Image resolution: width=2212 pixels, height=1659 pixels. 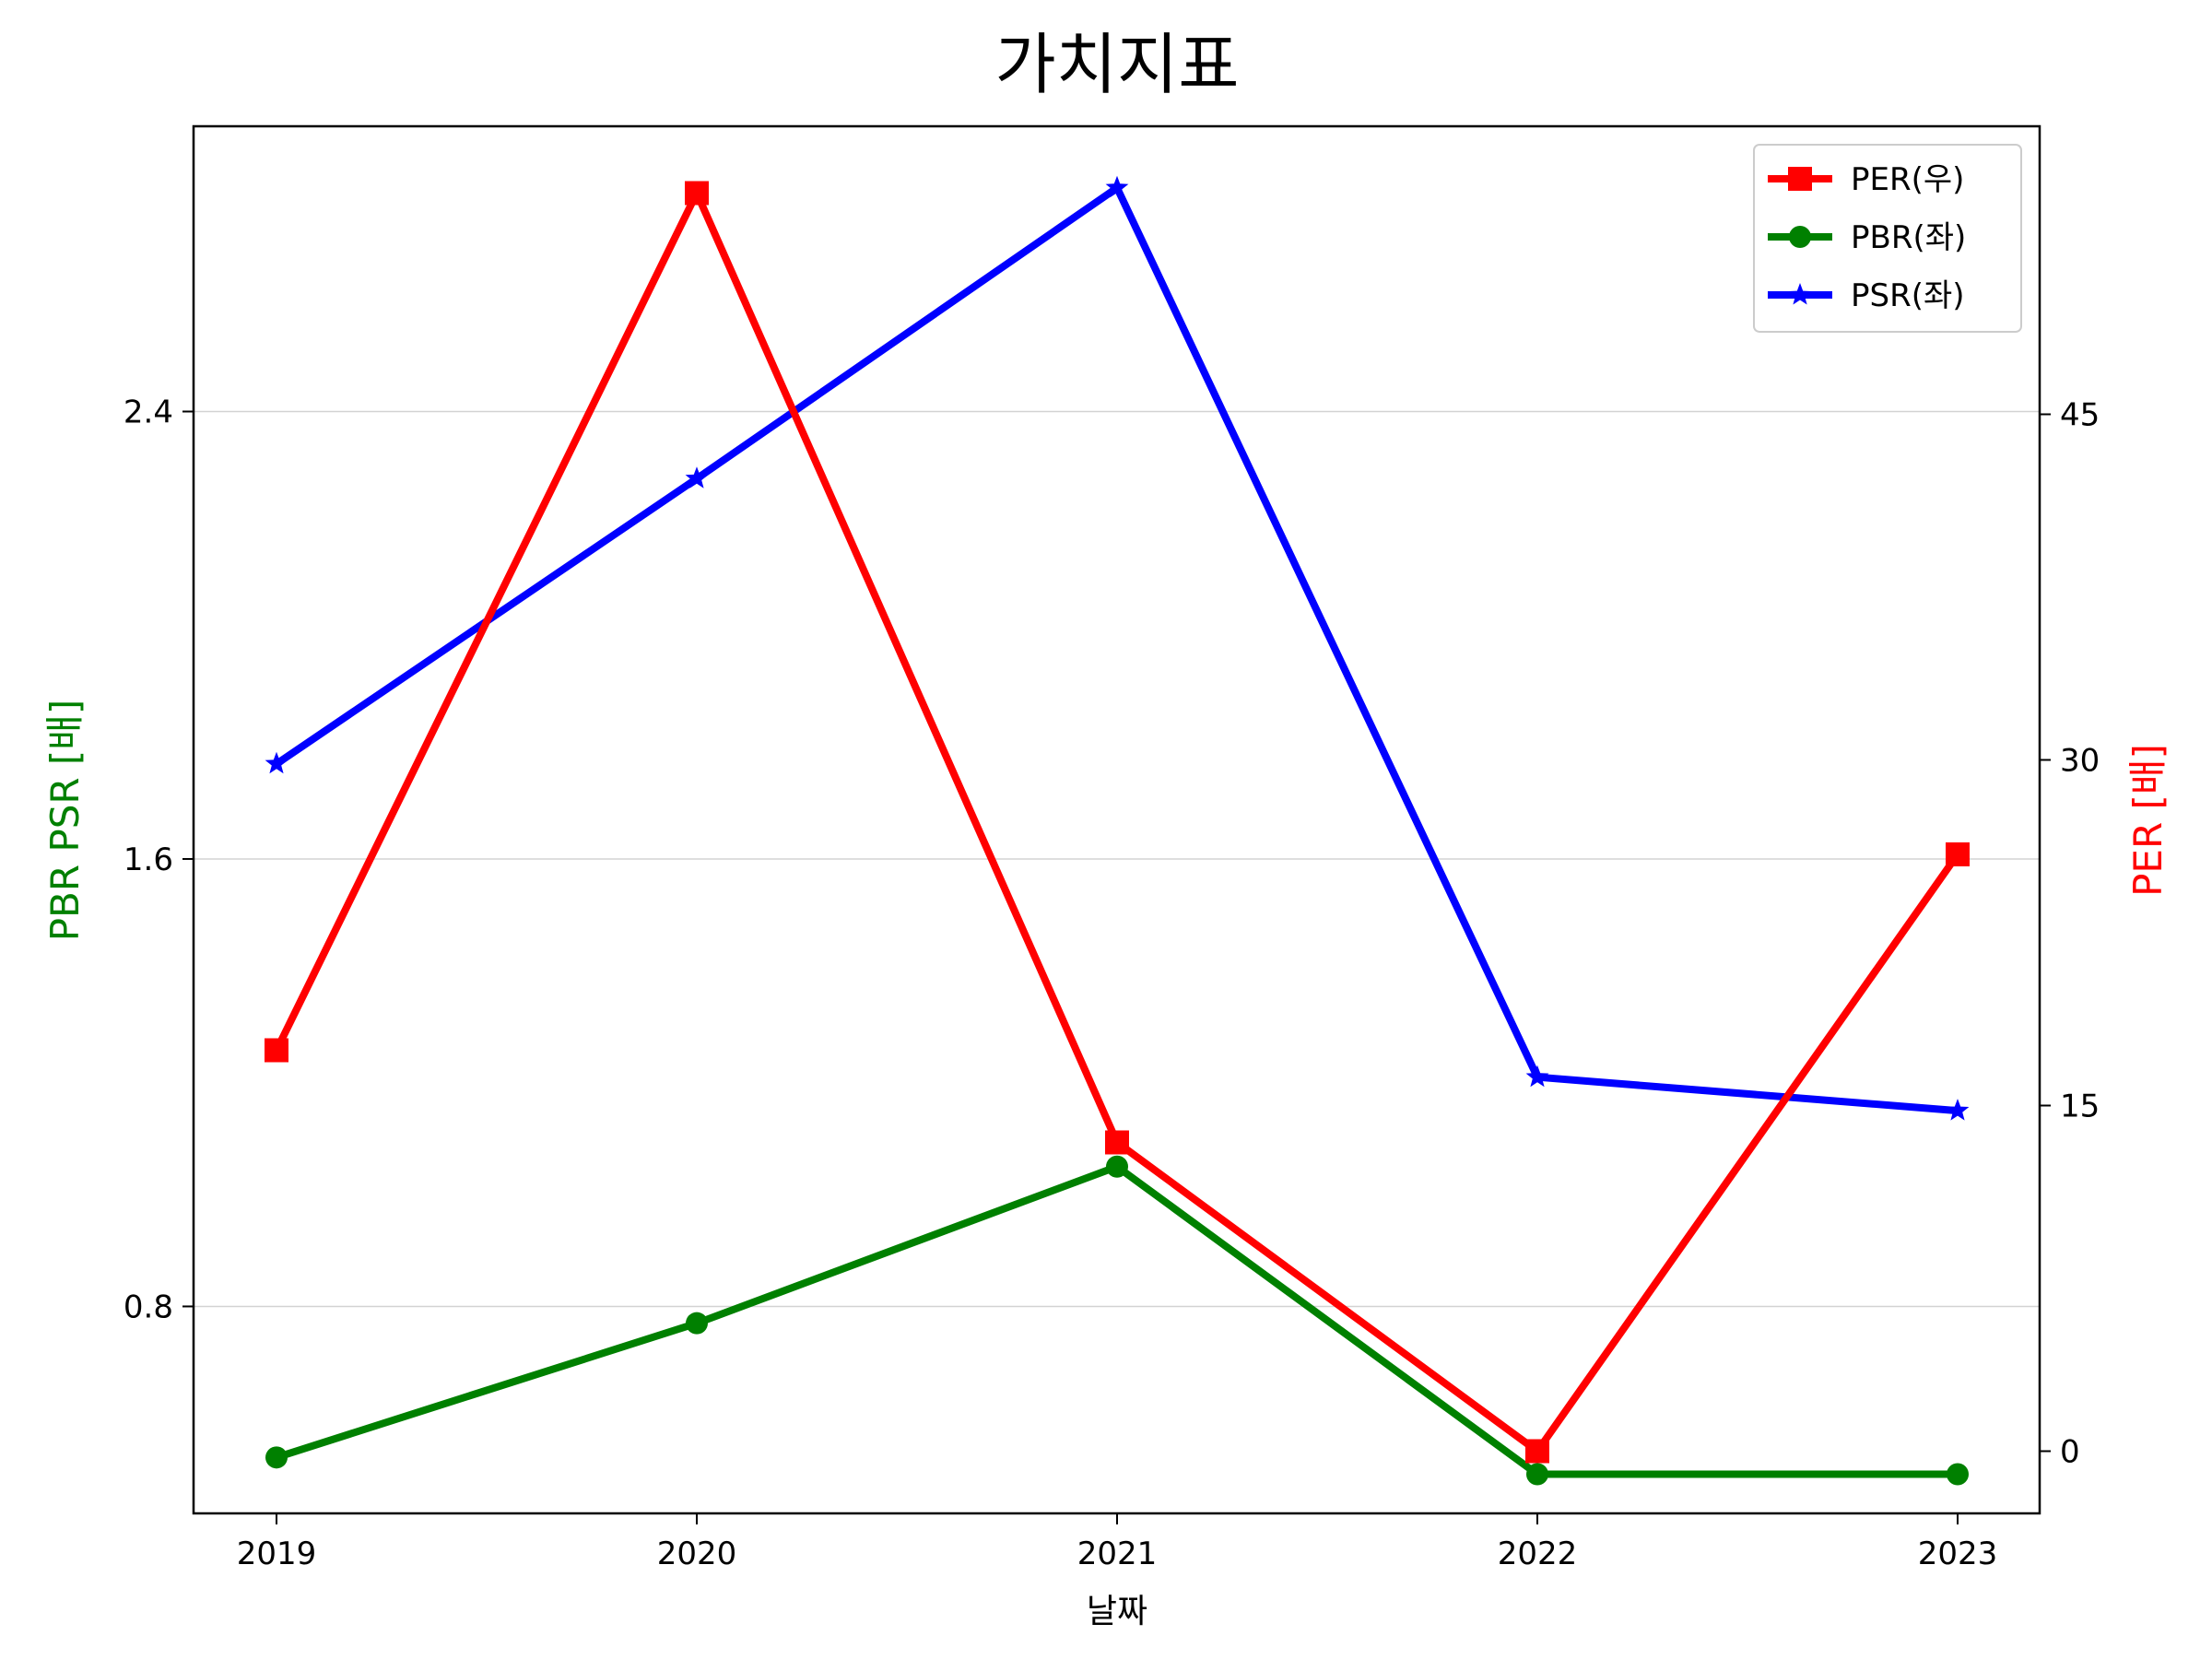 What do you see at coordinates (1117, 1611) in the screenshot?
I see `x-axis-label: 날짜` at bounding box center [1117, 1611].